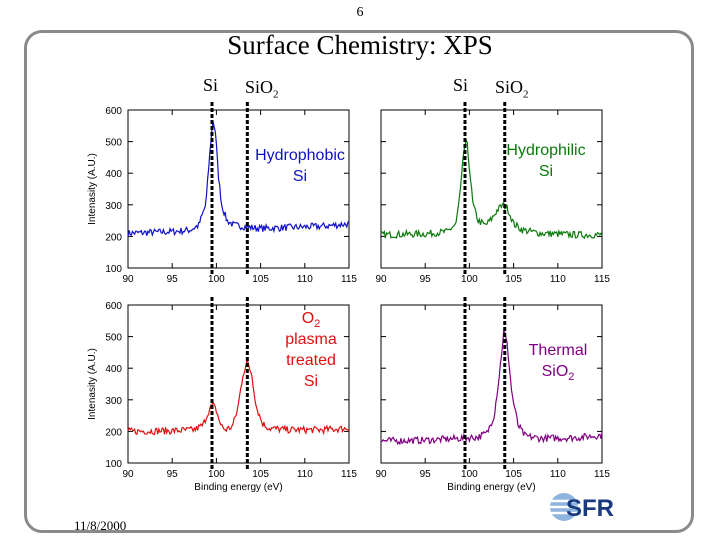 The height and width of the screenshot is (540, 720). What do you see at coordinates (558, 373) in the screenshot?
I see `annotation-text: SiO2` at bounding box center [558, 373].